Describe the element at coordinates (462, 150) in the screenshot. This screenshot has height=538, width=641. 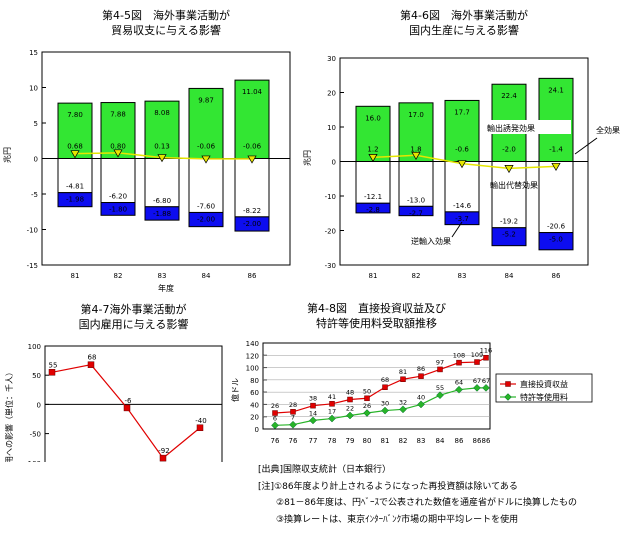
I see `c2-label-total: -0.6` at that location.